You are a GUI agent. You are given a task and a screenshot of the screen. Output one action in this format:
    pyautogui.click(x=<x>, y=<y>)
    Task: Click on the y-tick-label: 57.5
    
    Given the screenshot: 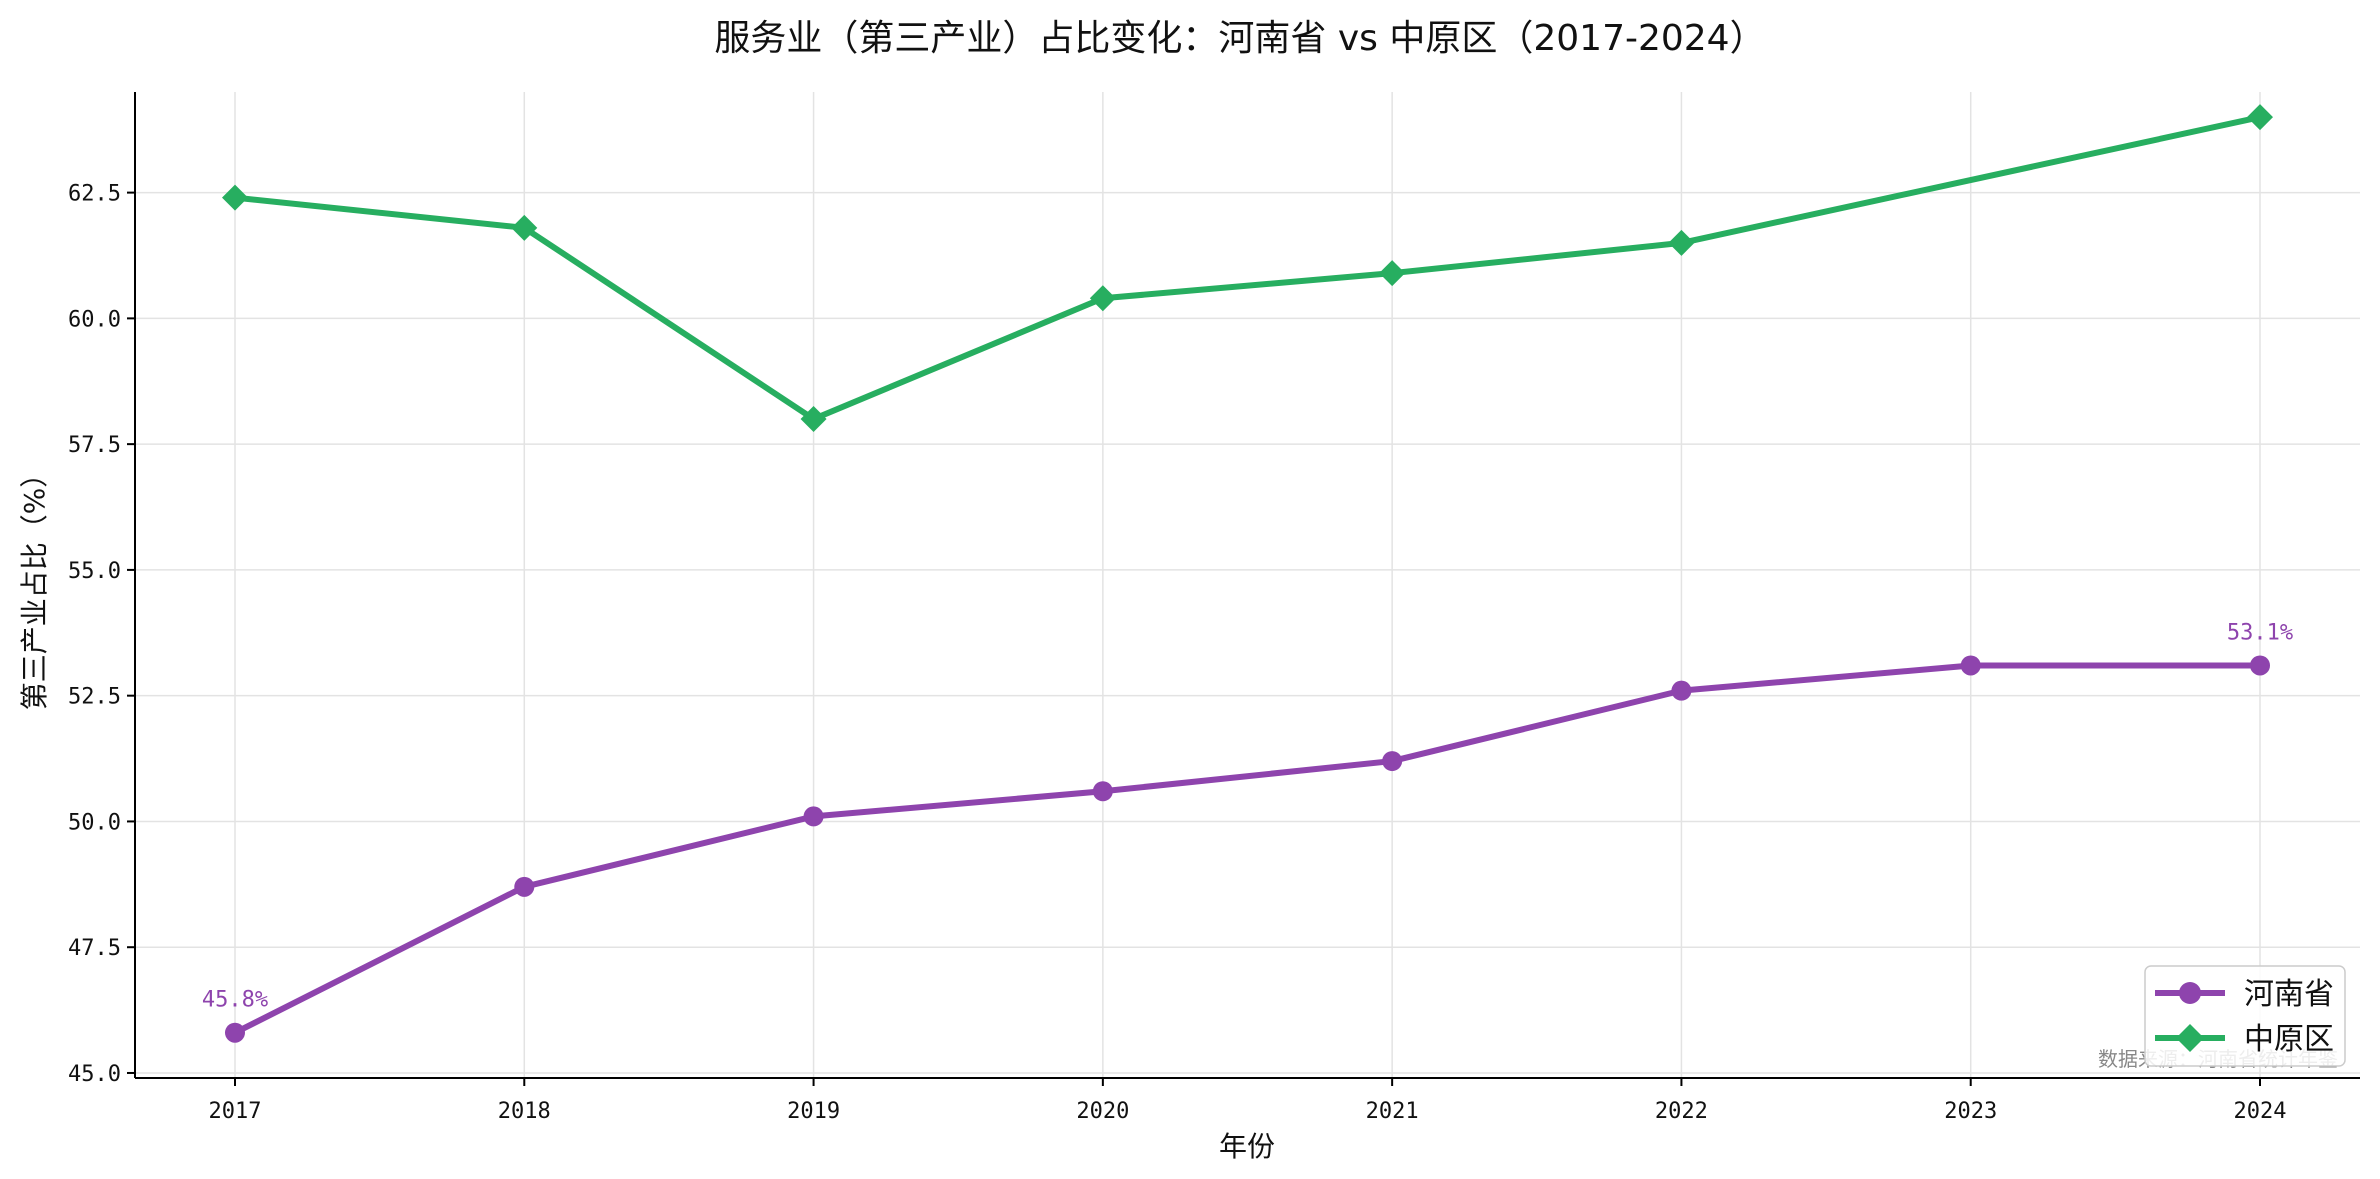 What is the action you would take?
    pyautogui.click(x=94, y=445)
    